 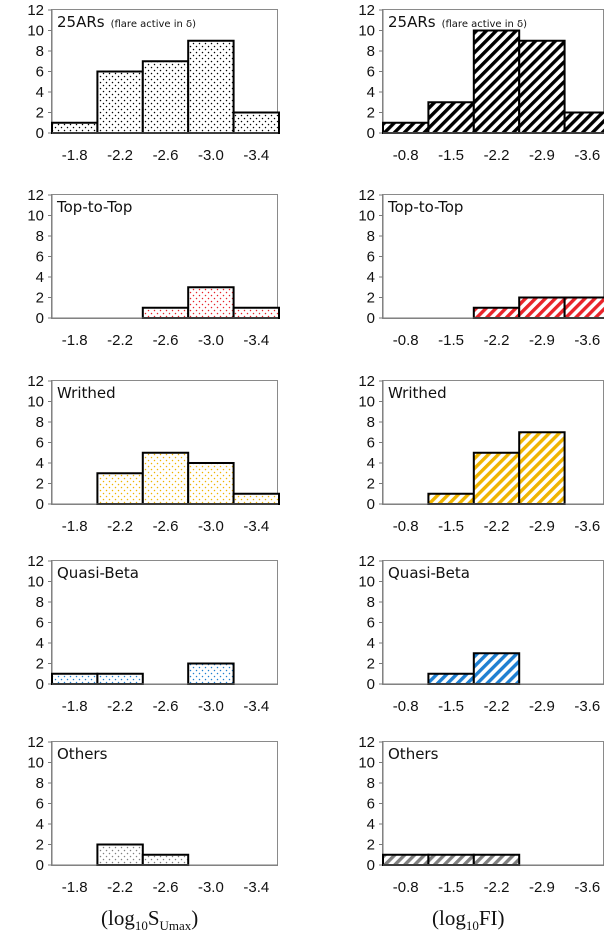 I want to click on panel-right-4: 0 2 4 6 8 10 12 -0.8 -1.5 -2.2 -2.9 -3.6 Others, so click(x=481, y=815).